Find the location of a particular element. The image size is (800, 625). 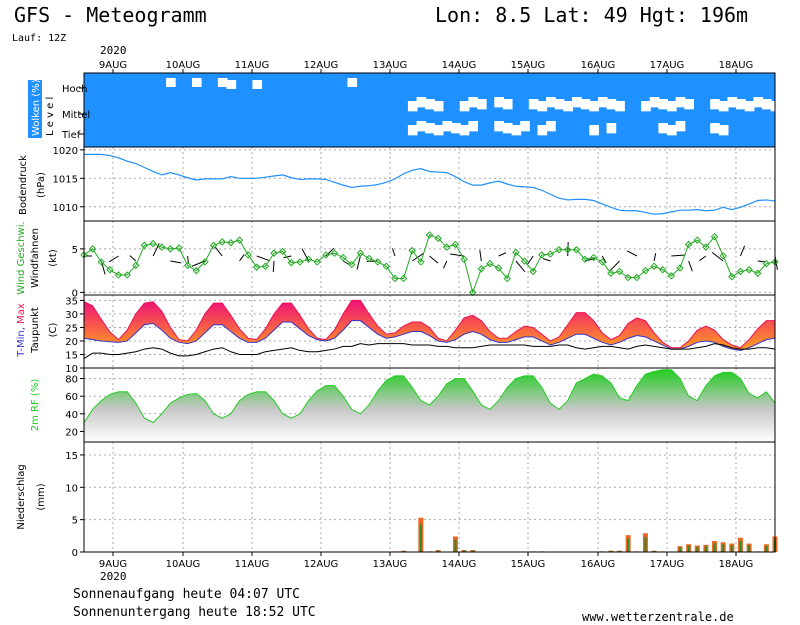

cloud-level-label: Tief is located at coordinates (71, 135).